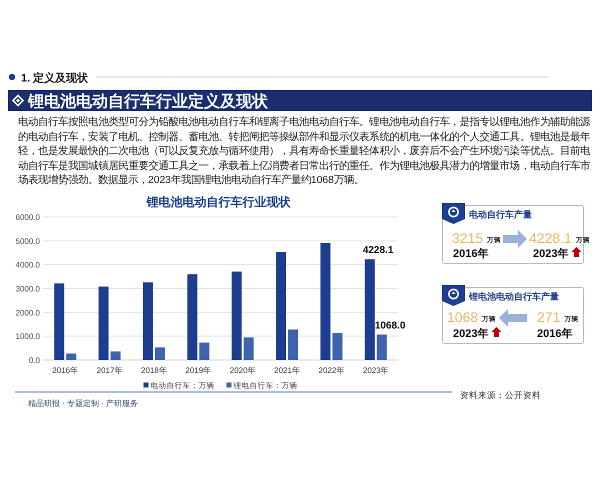 The width and height of the screenshot is (600, 480). Describe the element at coordinates (390, 326) in the screenshot. I see `data-label: 1068.0` at that location.